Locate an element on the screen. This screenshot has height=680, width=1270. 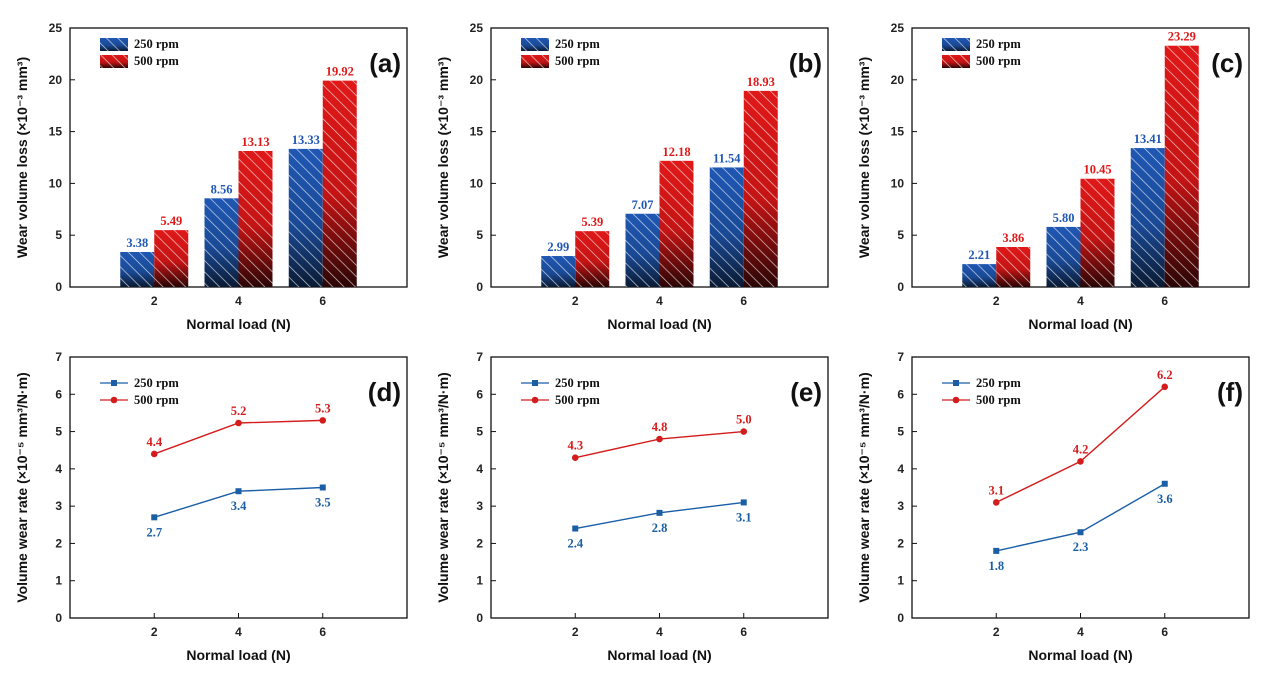
panel-letter: (d) is located at coordinates (384, 392).